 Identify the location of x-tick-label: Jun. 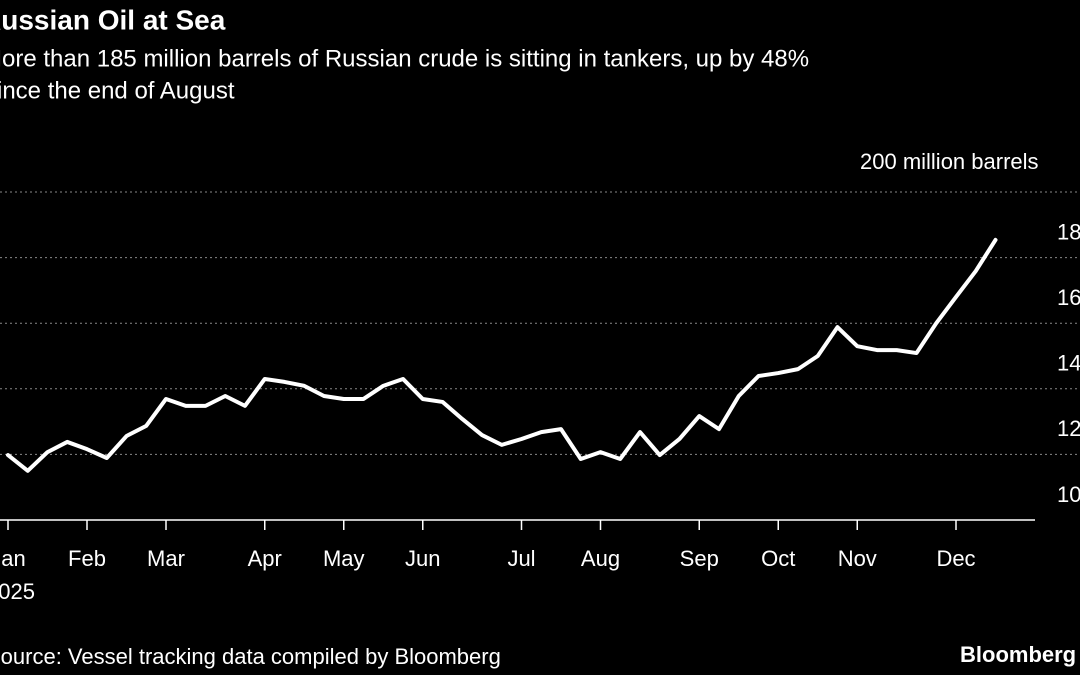
(422, 558).